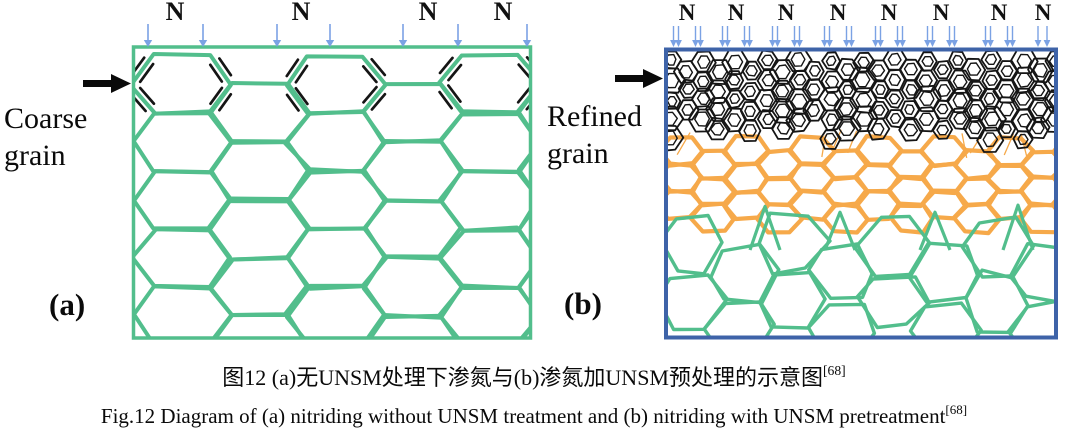 This screenshot has height=443, width=1068. Describe the element at coordinates (860, 36) in the screenshot. I see `panel-b-nitrogen-arrows` at that location.